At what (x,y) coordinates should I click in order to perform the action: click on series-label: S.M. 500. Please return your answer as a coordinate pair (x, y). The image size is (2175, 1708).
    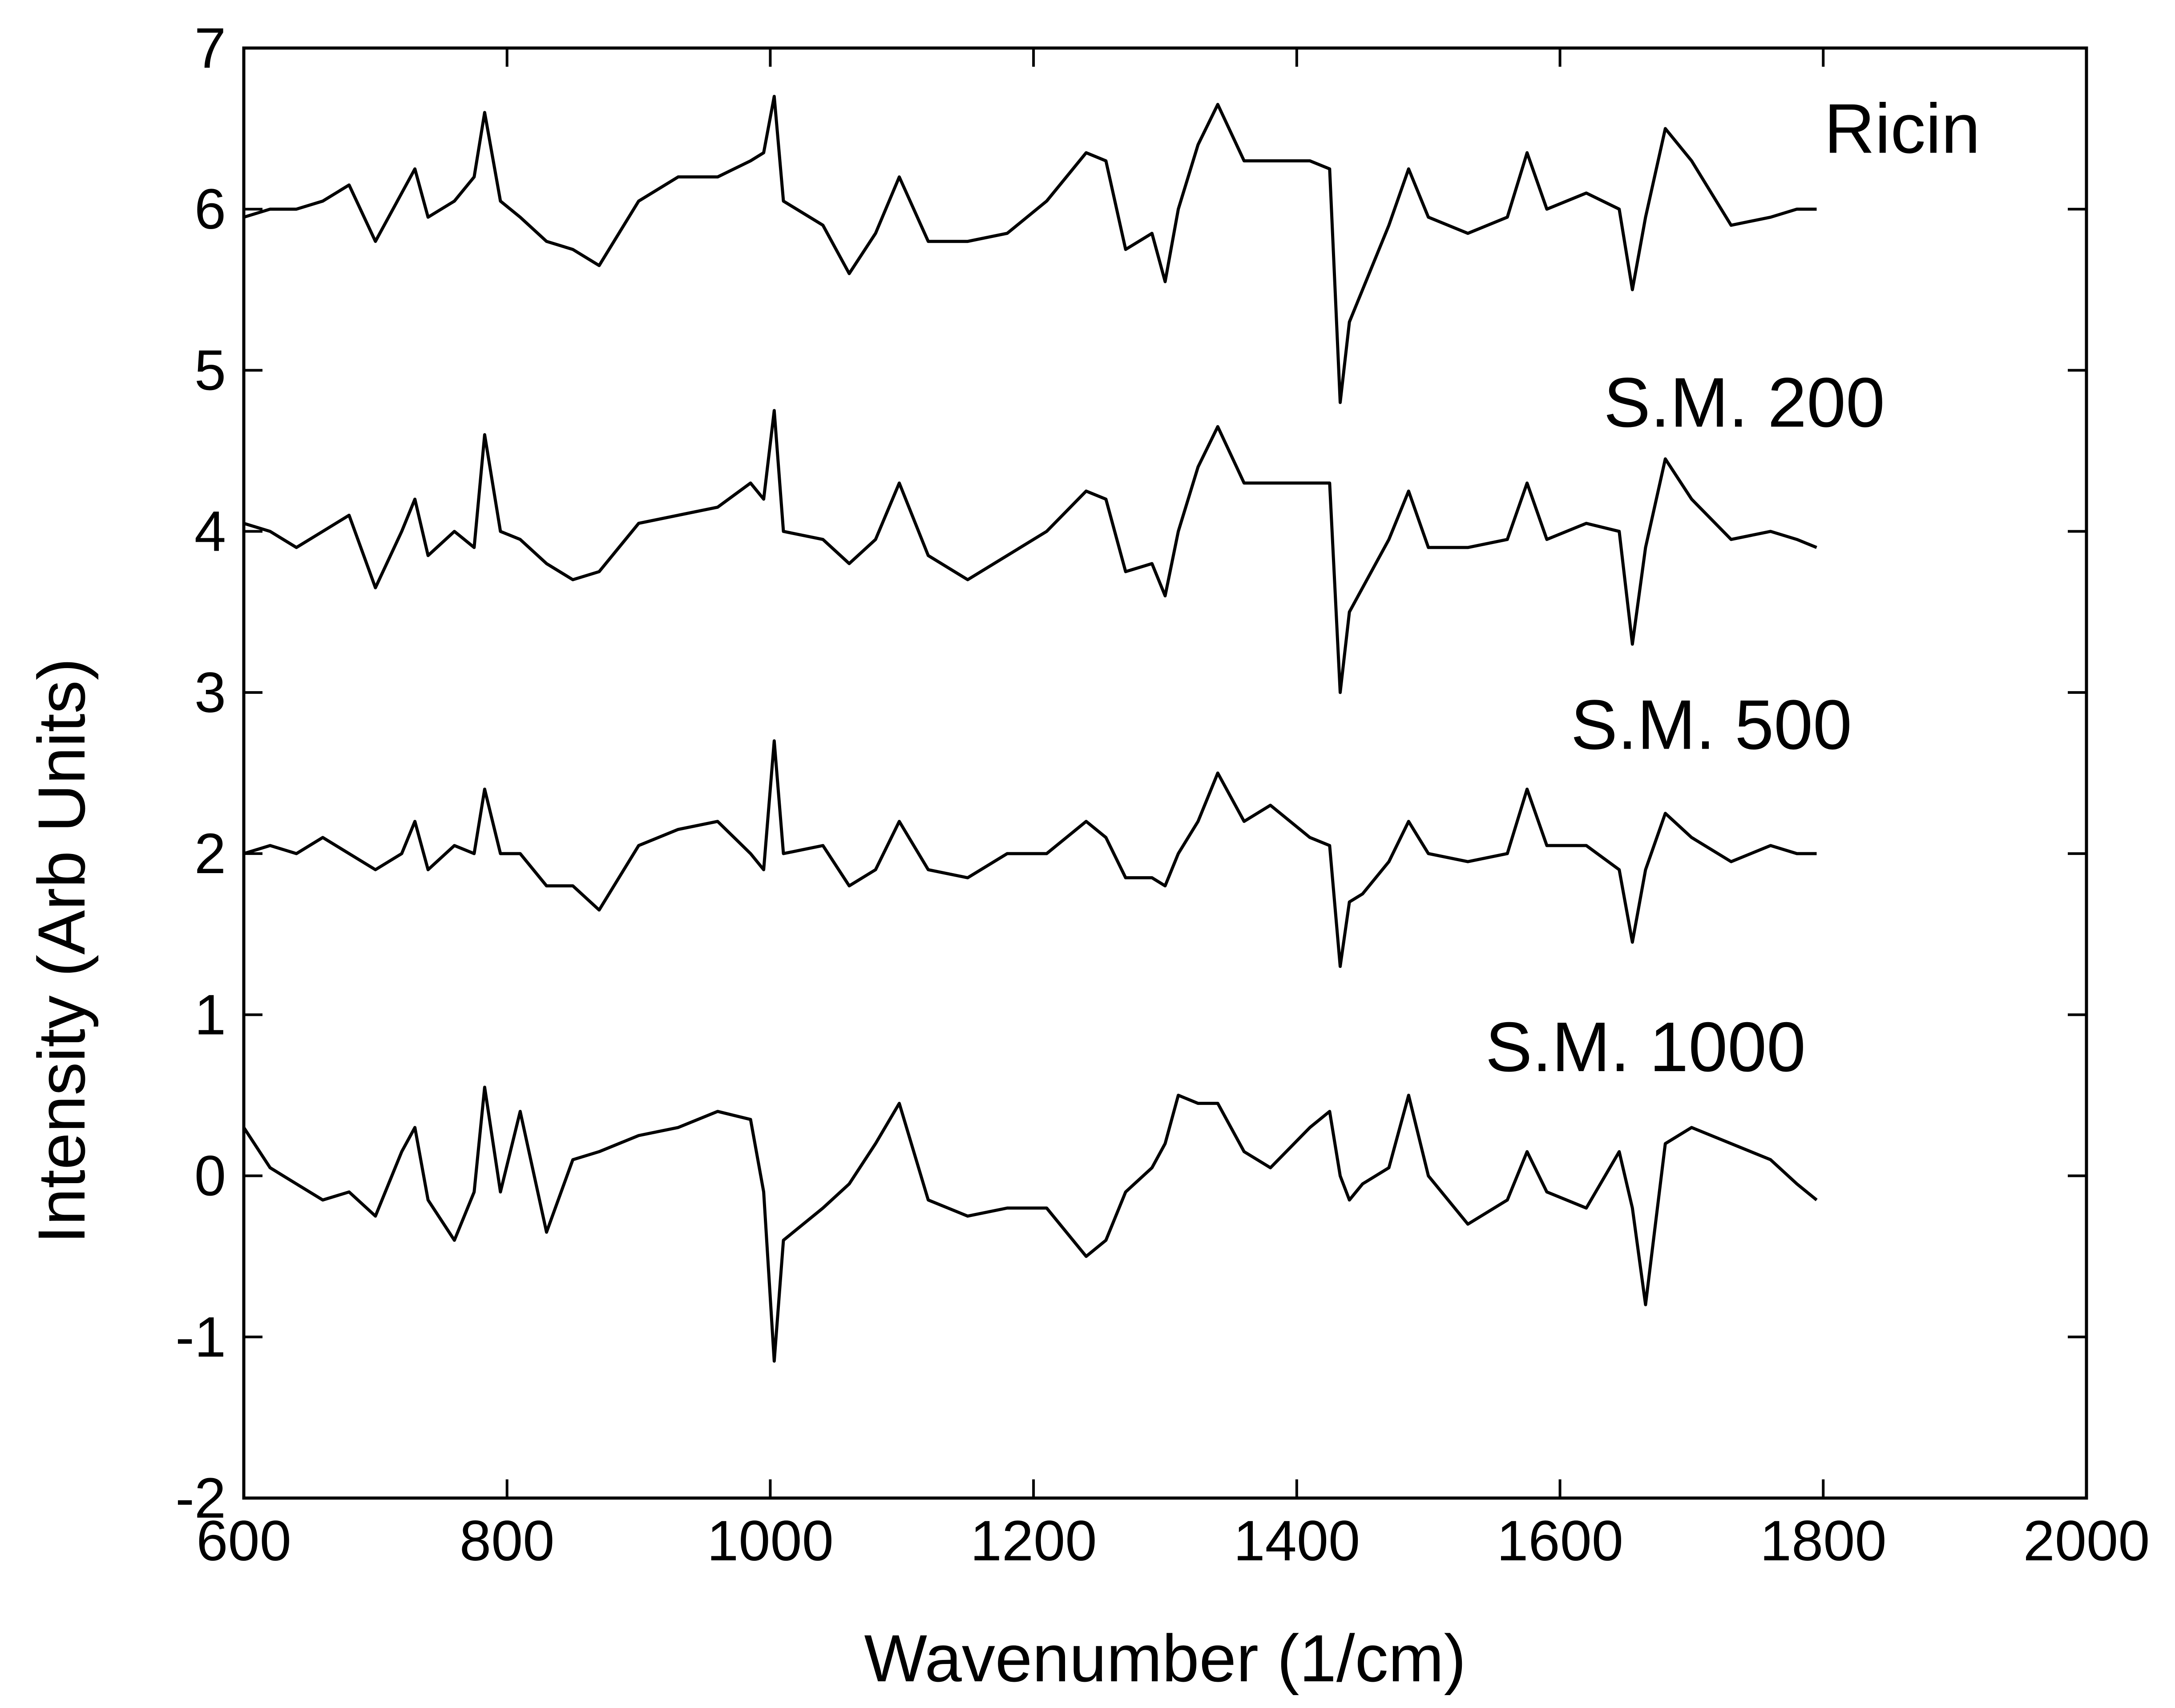
    Looking at the image, I should click on (1711, 725).